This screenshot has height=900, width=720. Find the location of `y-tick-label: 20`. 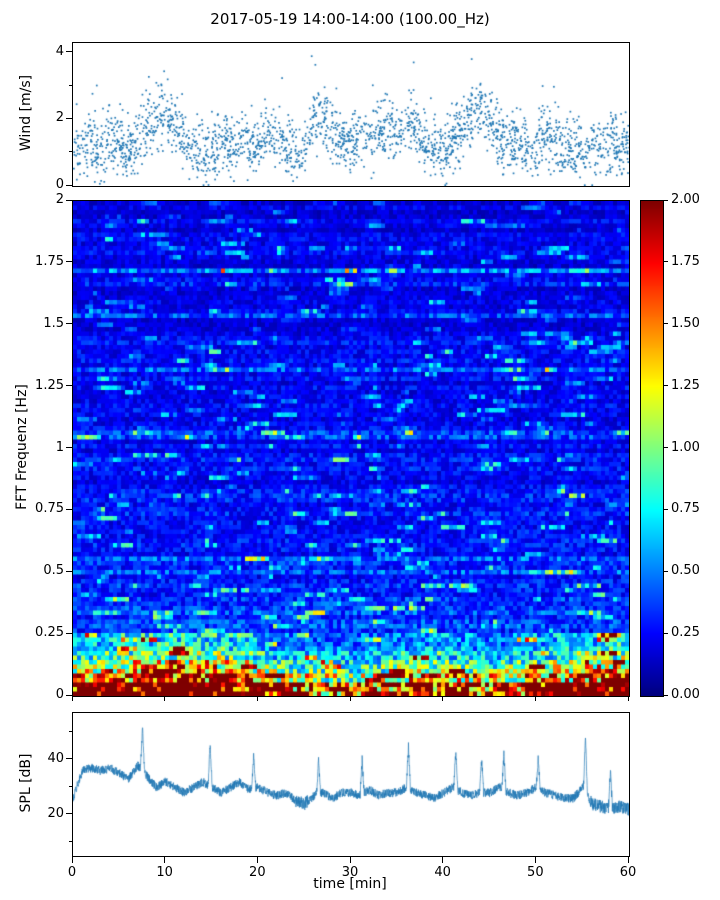

y-tick-label: 20 is located at coordinates (55, 813).